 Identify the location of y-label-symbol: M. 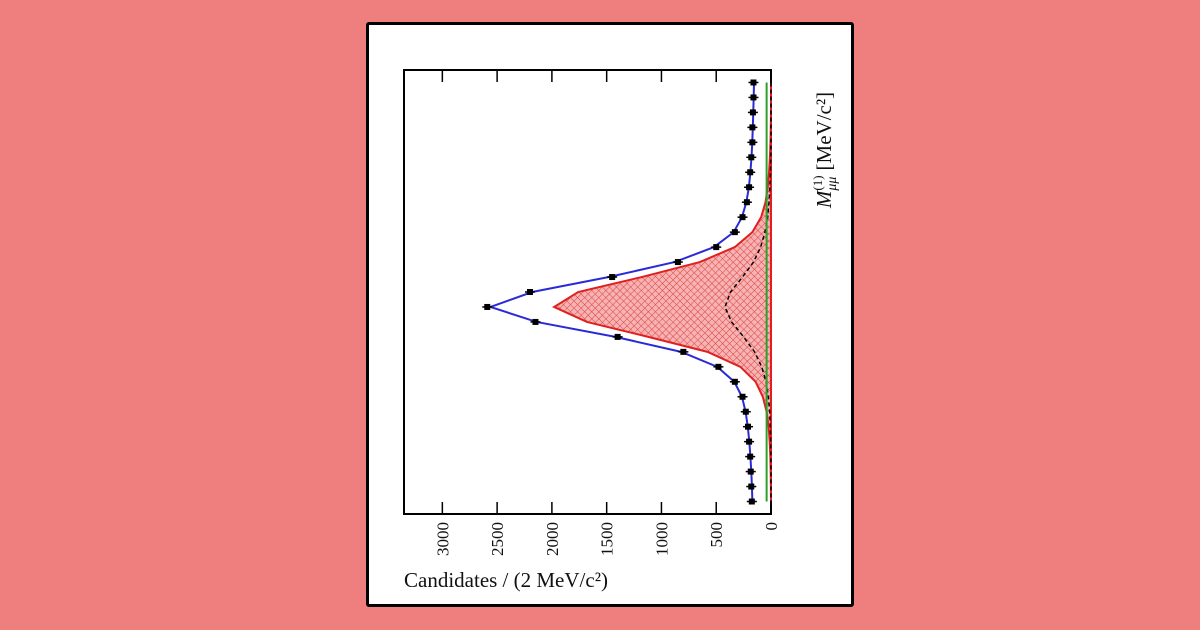
(824, 199).